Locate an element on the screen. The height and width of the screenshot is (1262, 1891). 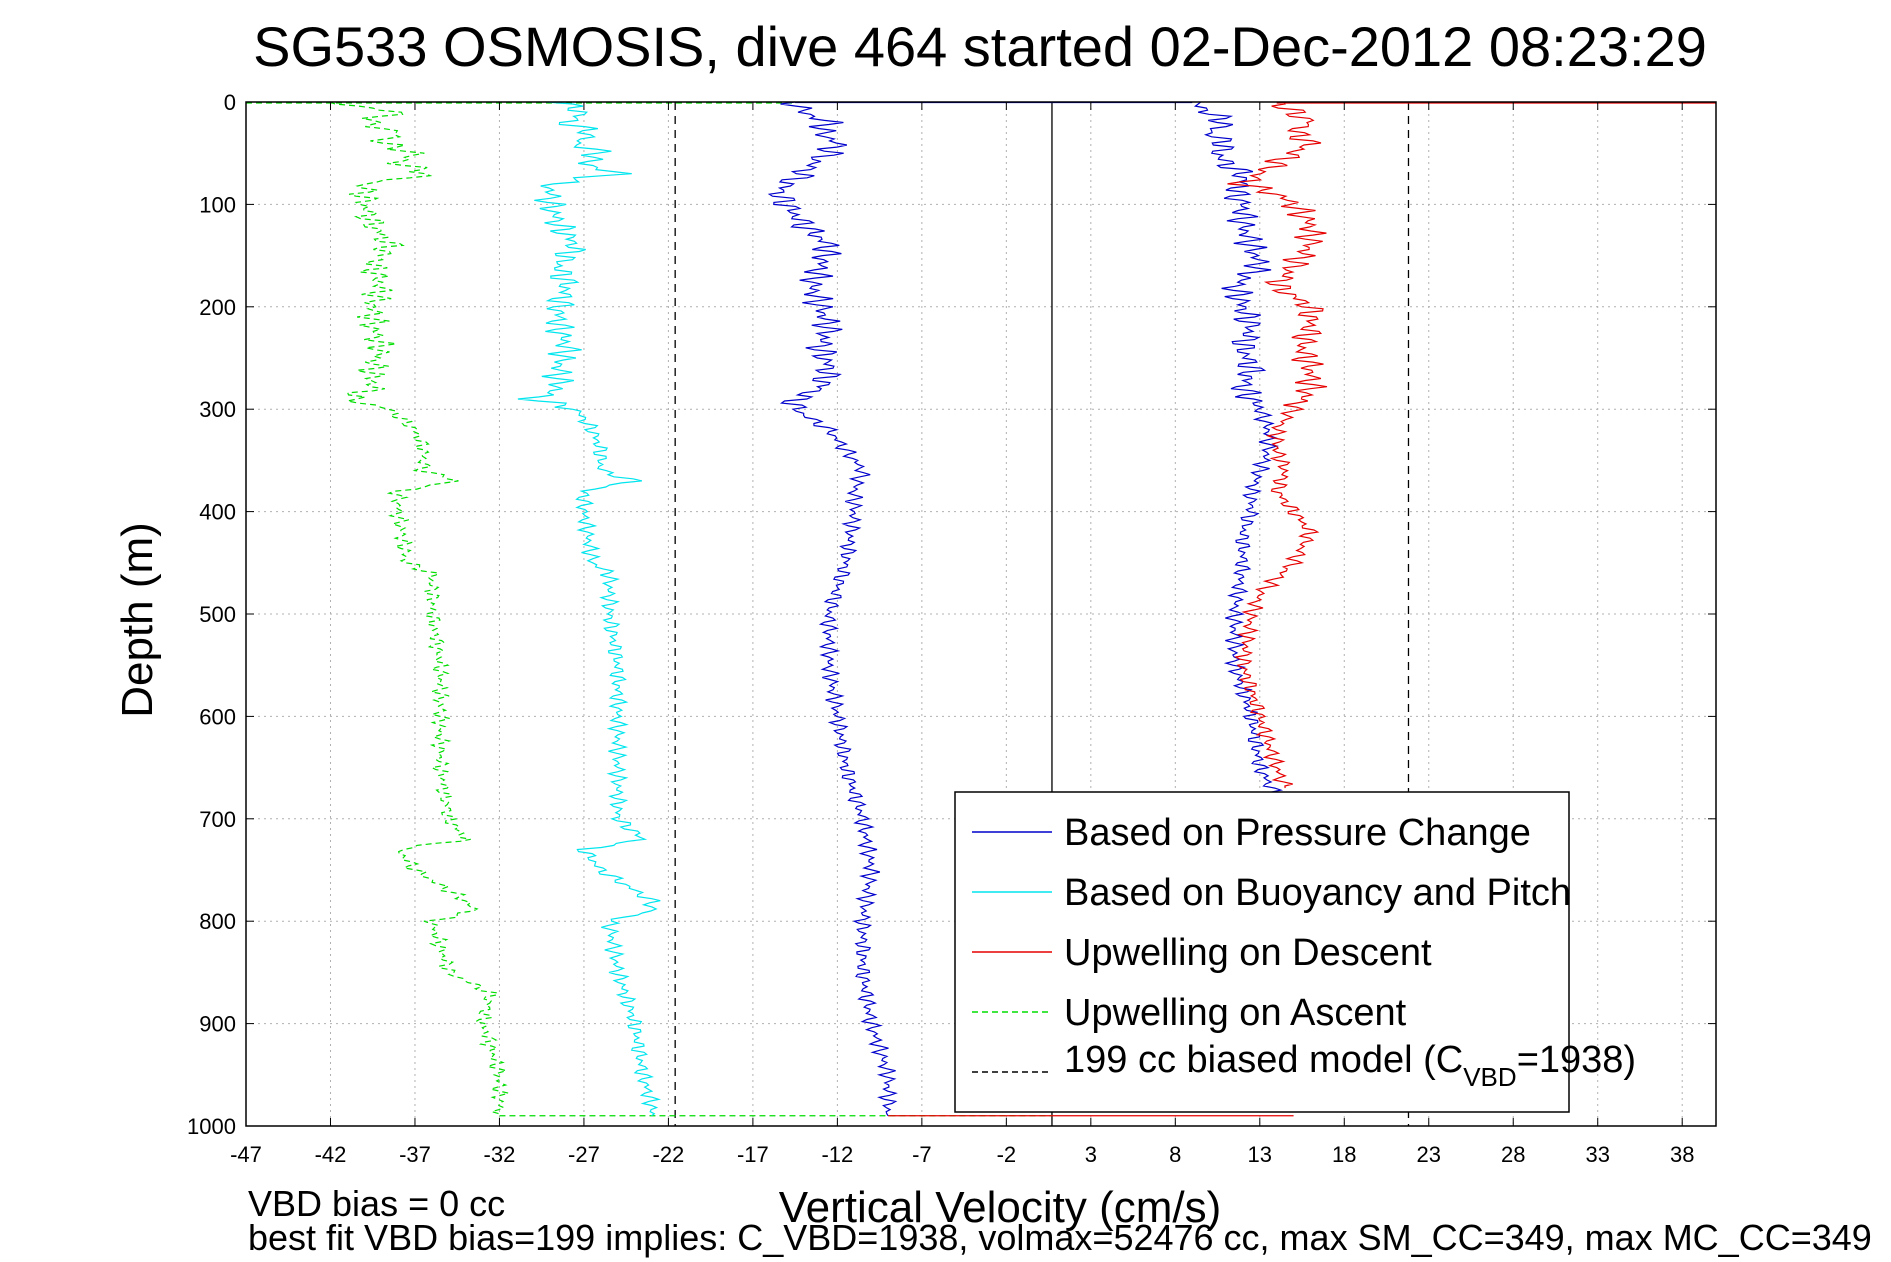
y-tick-label: 600 is located at coordinates (217, 716).